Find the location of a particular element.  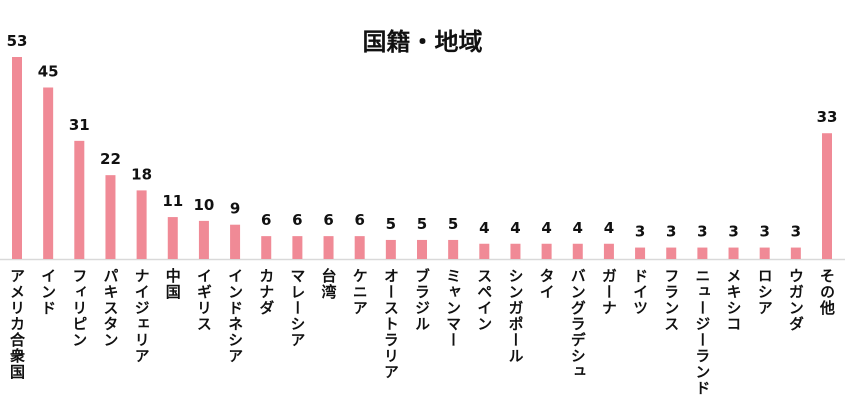

category-label: 中国 is located at coordinates (172, 284).